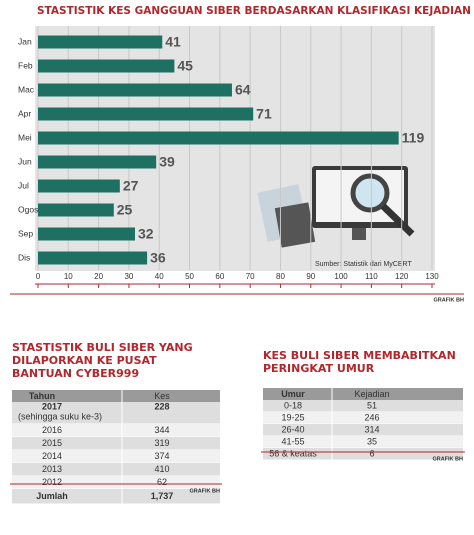 The image size is (474, 535). Describe the element at coordinates (52, 482) in the screenshot. I see `table-cell: 2012` at that location.